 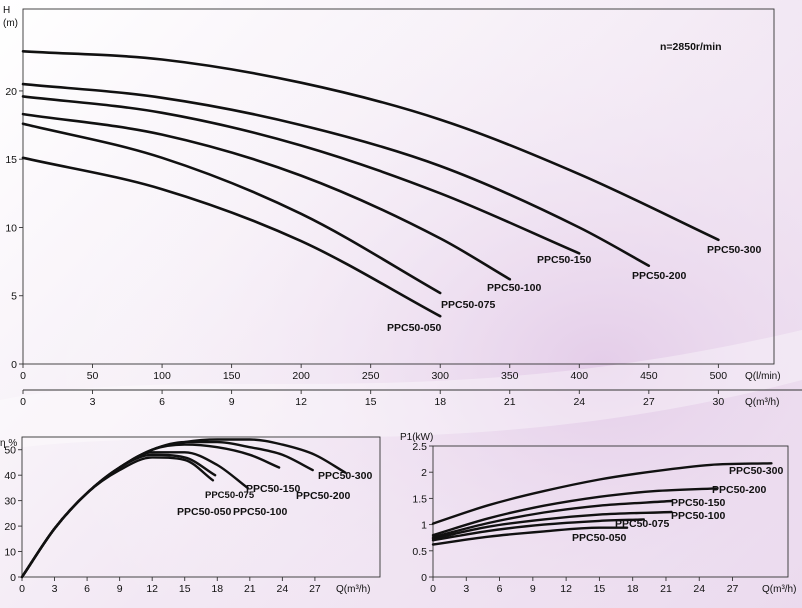 What do you see at coordinates (273, 489) in the screenshot?
I see `eff-label-ppc50-150: PPC50-150` at bounding box center [273, 489].